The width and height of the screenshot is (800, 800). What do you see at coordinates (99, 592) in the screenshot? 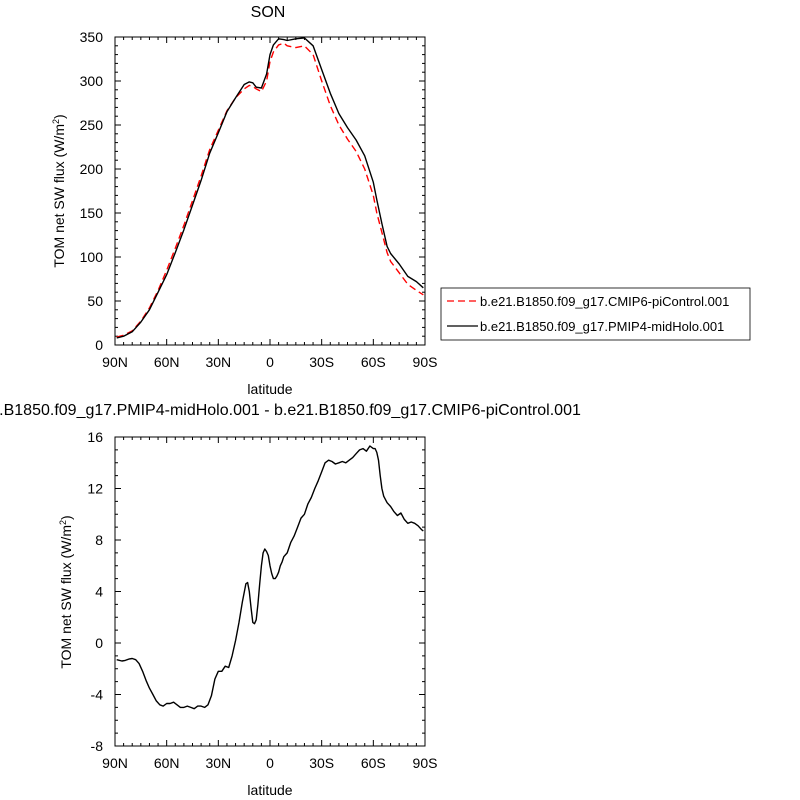
I see `y-tick-label: 4` at bounding box center [99, 592].